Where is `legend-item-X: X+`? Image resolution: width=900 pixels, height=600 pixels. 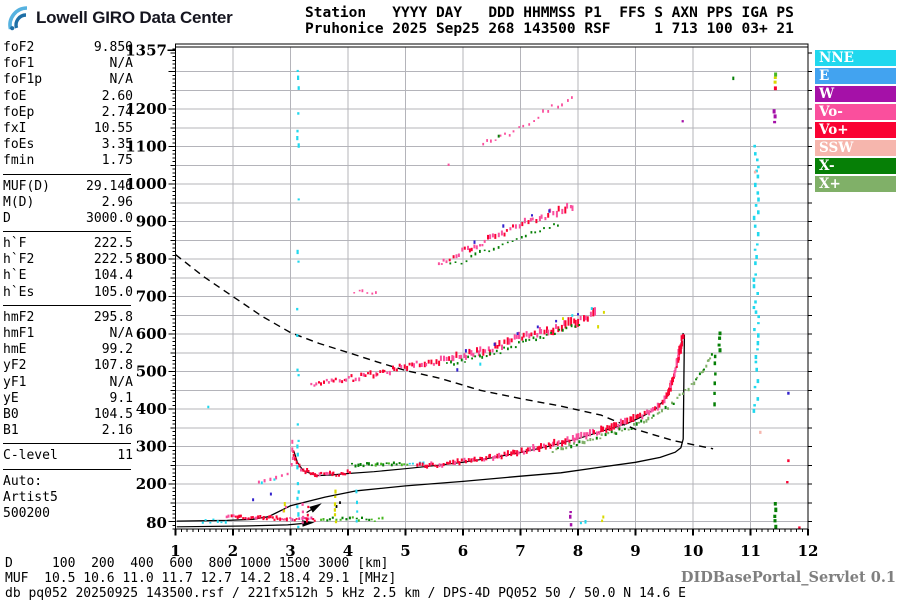 legend-item-X: X+ is located at coordinates (855, 184).